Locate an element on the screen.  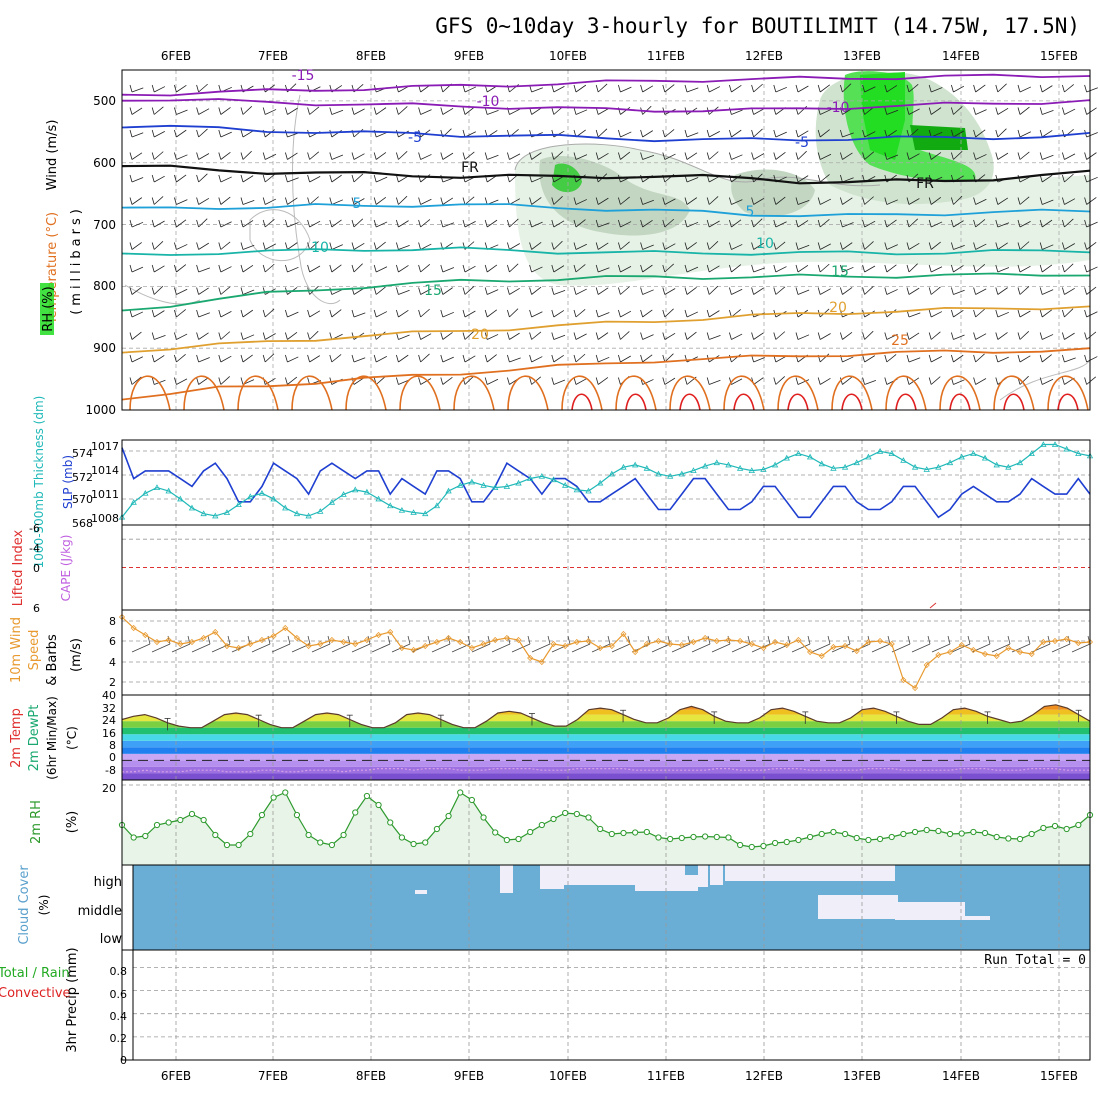
temp2m-tick-label: 32 is located at coordinates (109, 708).